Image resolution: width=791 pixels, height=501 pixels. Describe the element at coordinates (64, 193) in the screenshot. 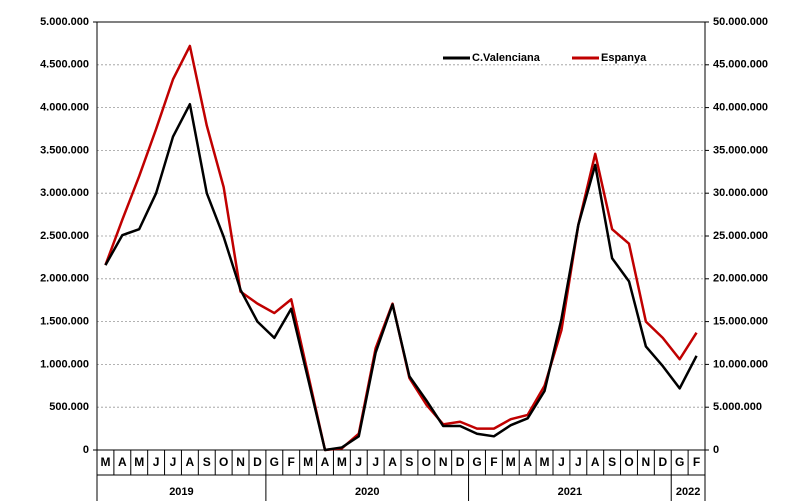

I see `y-tick-label: 3.000.000` at that location.